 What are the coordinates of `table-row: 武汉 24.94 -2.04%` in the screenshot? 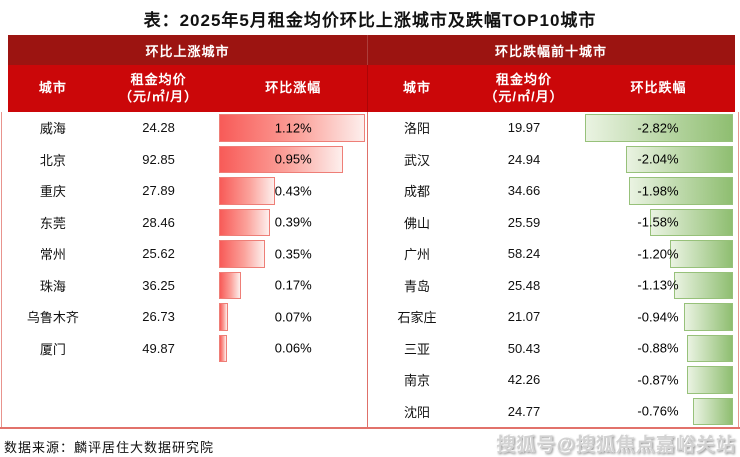 It's located at (551, 160).